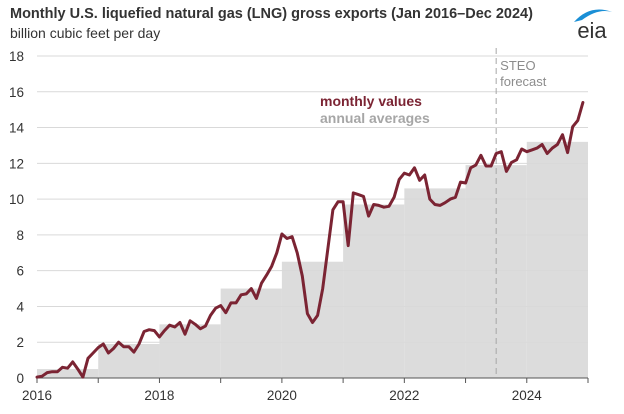 This screenshot has width=624, height=414. Describe the element at coordinates (305, 390) in the screenshot. I see `x-axis: 2016 2018 2020 2022 2024` at that location.